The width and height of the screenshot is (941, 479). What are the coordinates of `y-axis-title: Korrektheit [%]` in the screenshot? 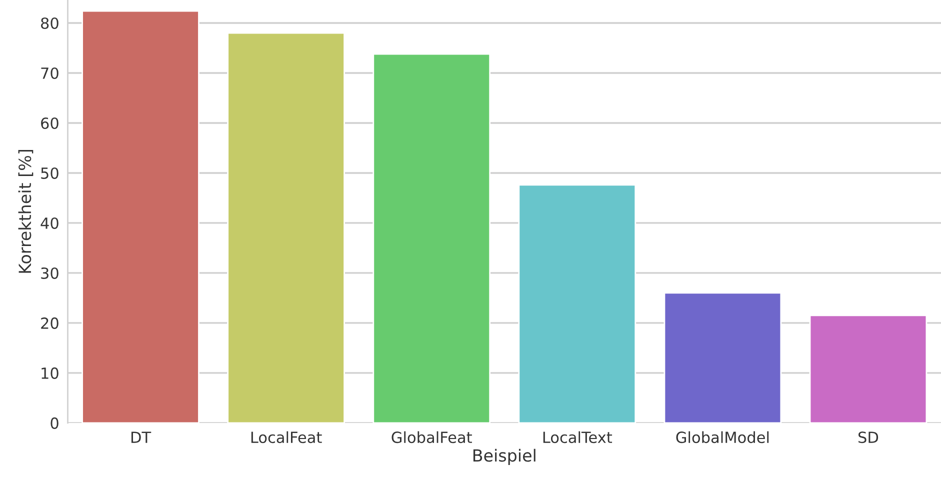 It's located at (26, 211).